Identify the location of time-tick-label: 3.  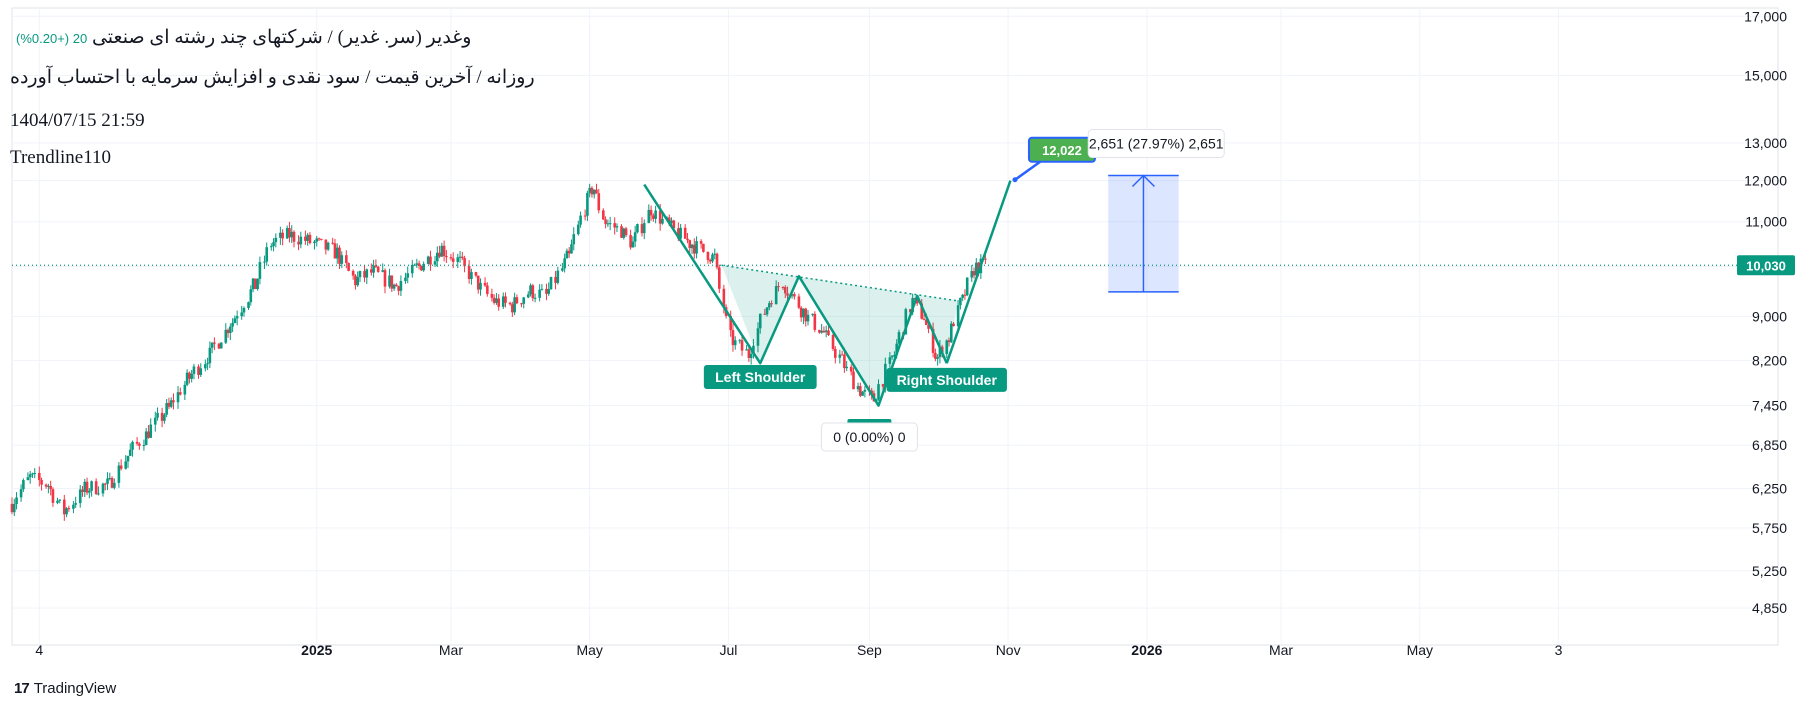
(1559, 650).